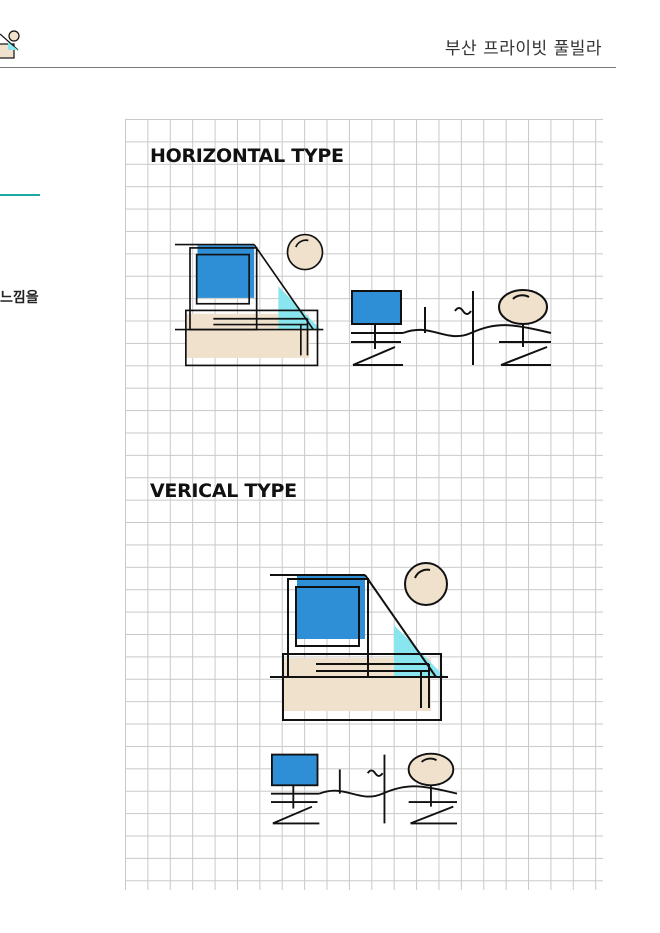  I want to click on header-divider, so click(308, 68).